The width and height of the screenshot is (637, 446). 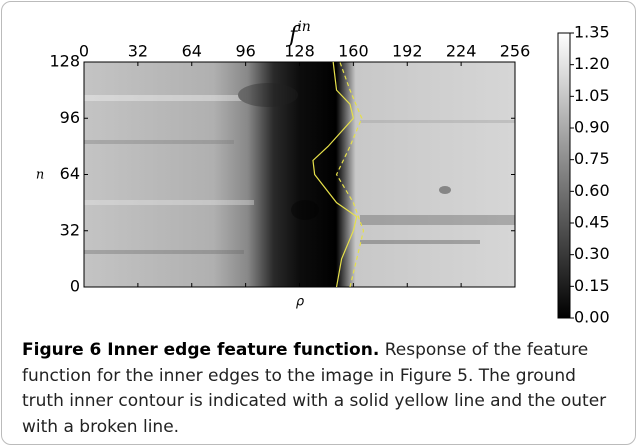 What do you see at coordinates (350, 174) in the screenshot?
I see `outer-contour` at bounding box center [350, 174].